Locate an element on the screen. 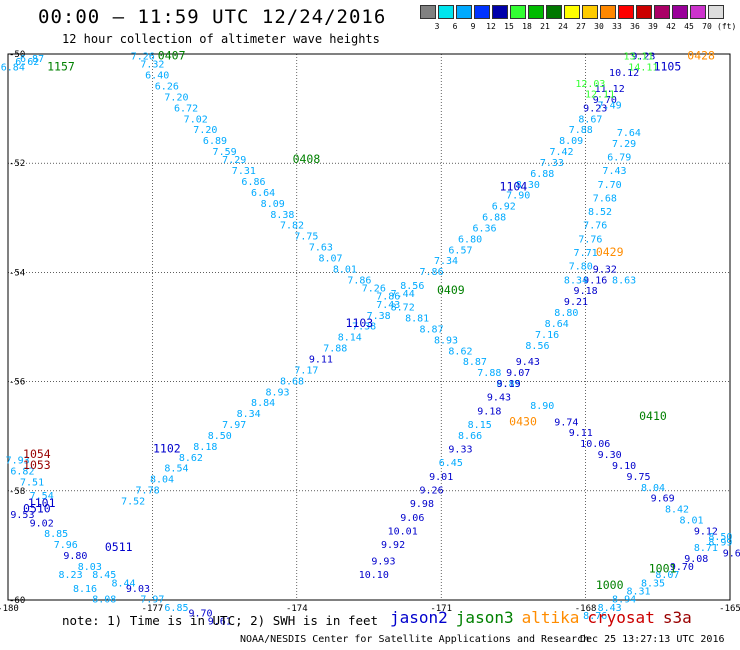 Image resolution: width=740 pixels, height=650 pixels. satellite-legend-s3a: s3a is located at coordinates (677, 617).